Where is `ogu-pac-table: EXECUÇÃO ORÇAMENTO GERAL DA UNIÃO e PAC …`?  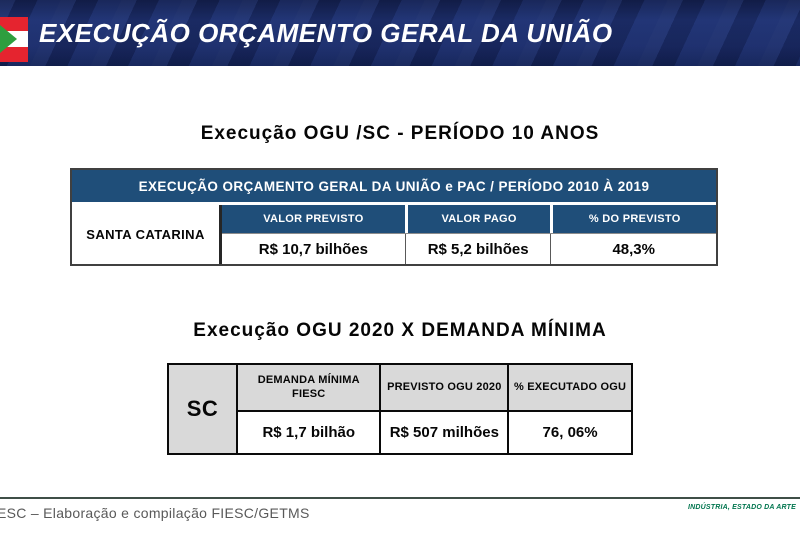 ogu-pac-table: EXECUÇÃO ORÇAMENTO GERAL DA UNIÃO e PAC … is located at coordinates (394, 217).